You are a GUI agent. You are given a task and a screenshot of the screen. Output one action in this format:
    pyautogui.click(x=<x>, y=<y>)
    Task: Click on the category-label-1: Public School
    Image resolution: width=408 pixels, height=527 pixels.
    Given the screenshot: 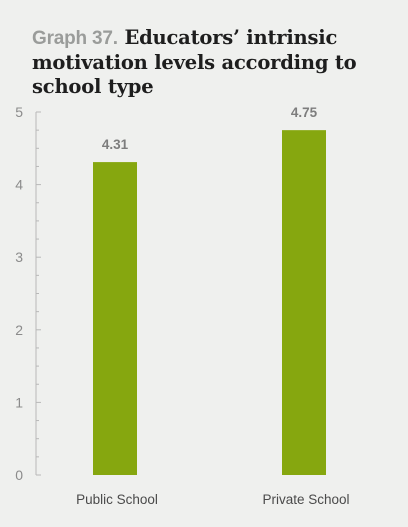 What is the action you would take?
    pyautogui.click(x=117, y=499)
    